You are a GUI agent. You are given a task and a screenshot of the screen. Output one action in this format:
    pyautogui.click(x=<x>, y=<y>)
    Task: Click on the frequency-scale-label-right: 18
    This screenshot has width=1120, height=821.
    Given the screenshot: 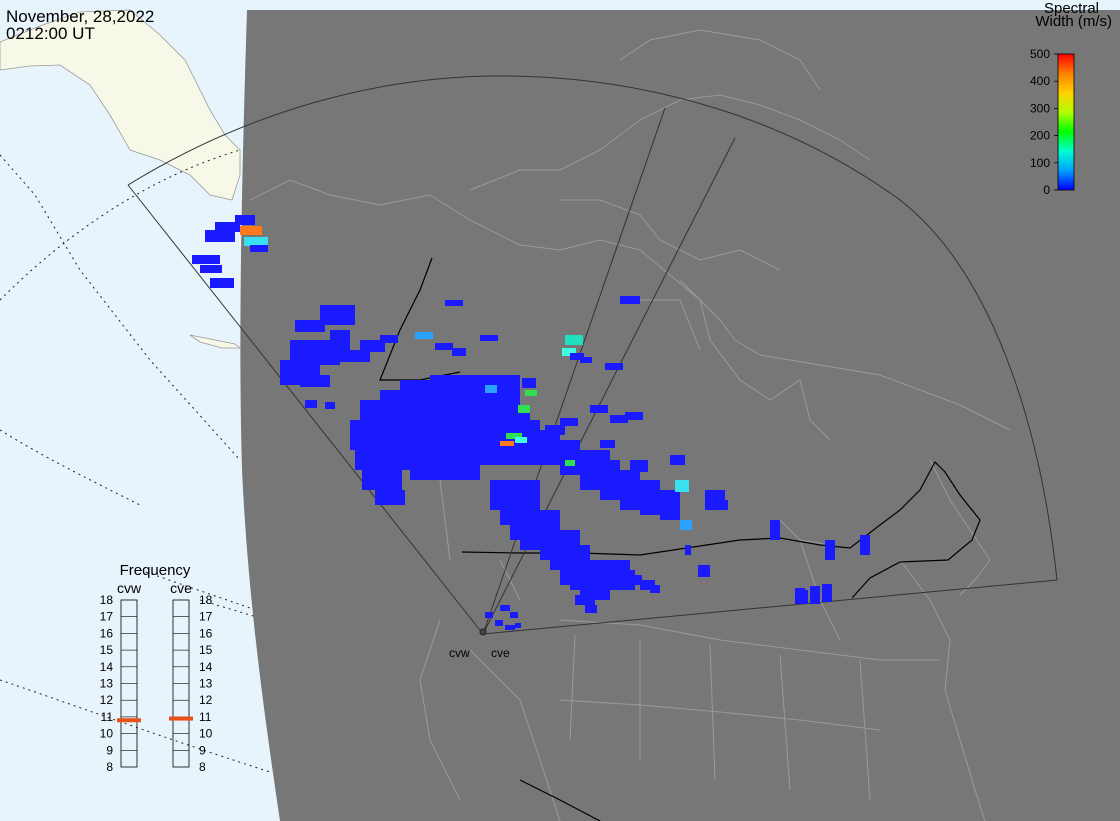 What is the action you would take?
    pyautogui.click(x=206, y=600)
    